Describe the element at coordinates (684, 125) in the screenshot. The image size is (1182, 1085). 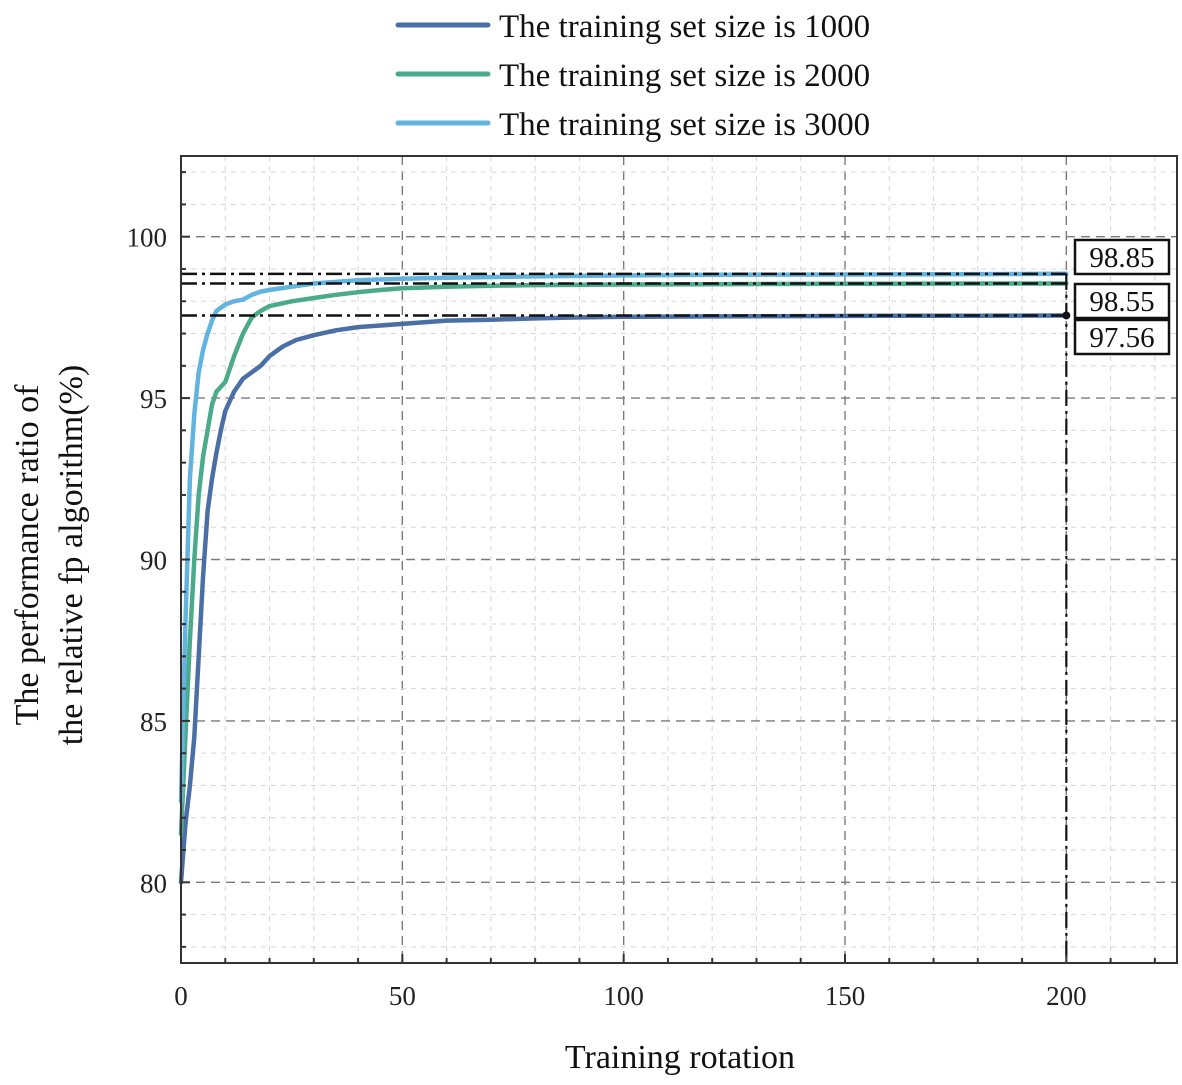
I see `legend-label-3: The training set size is 3000` at that location.